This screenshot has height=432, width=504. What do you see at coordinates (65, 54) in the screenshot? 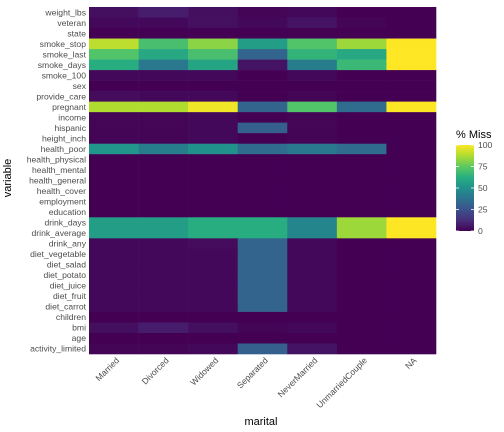
I see `y-tick-label: smoke_last` at bounding box center [65, 54].